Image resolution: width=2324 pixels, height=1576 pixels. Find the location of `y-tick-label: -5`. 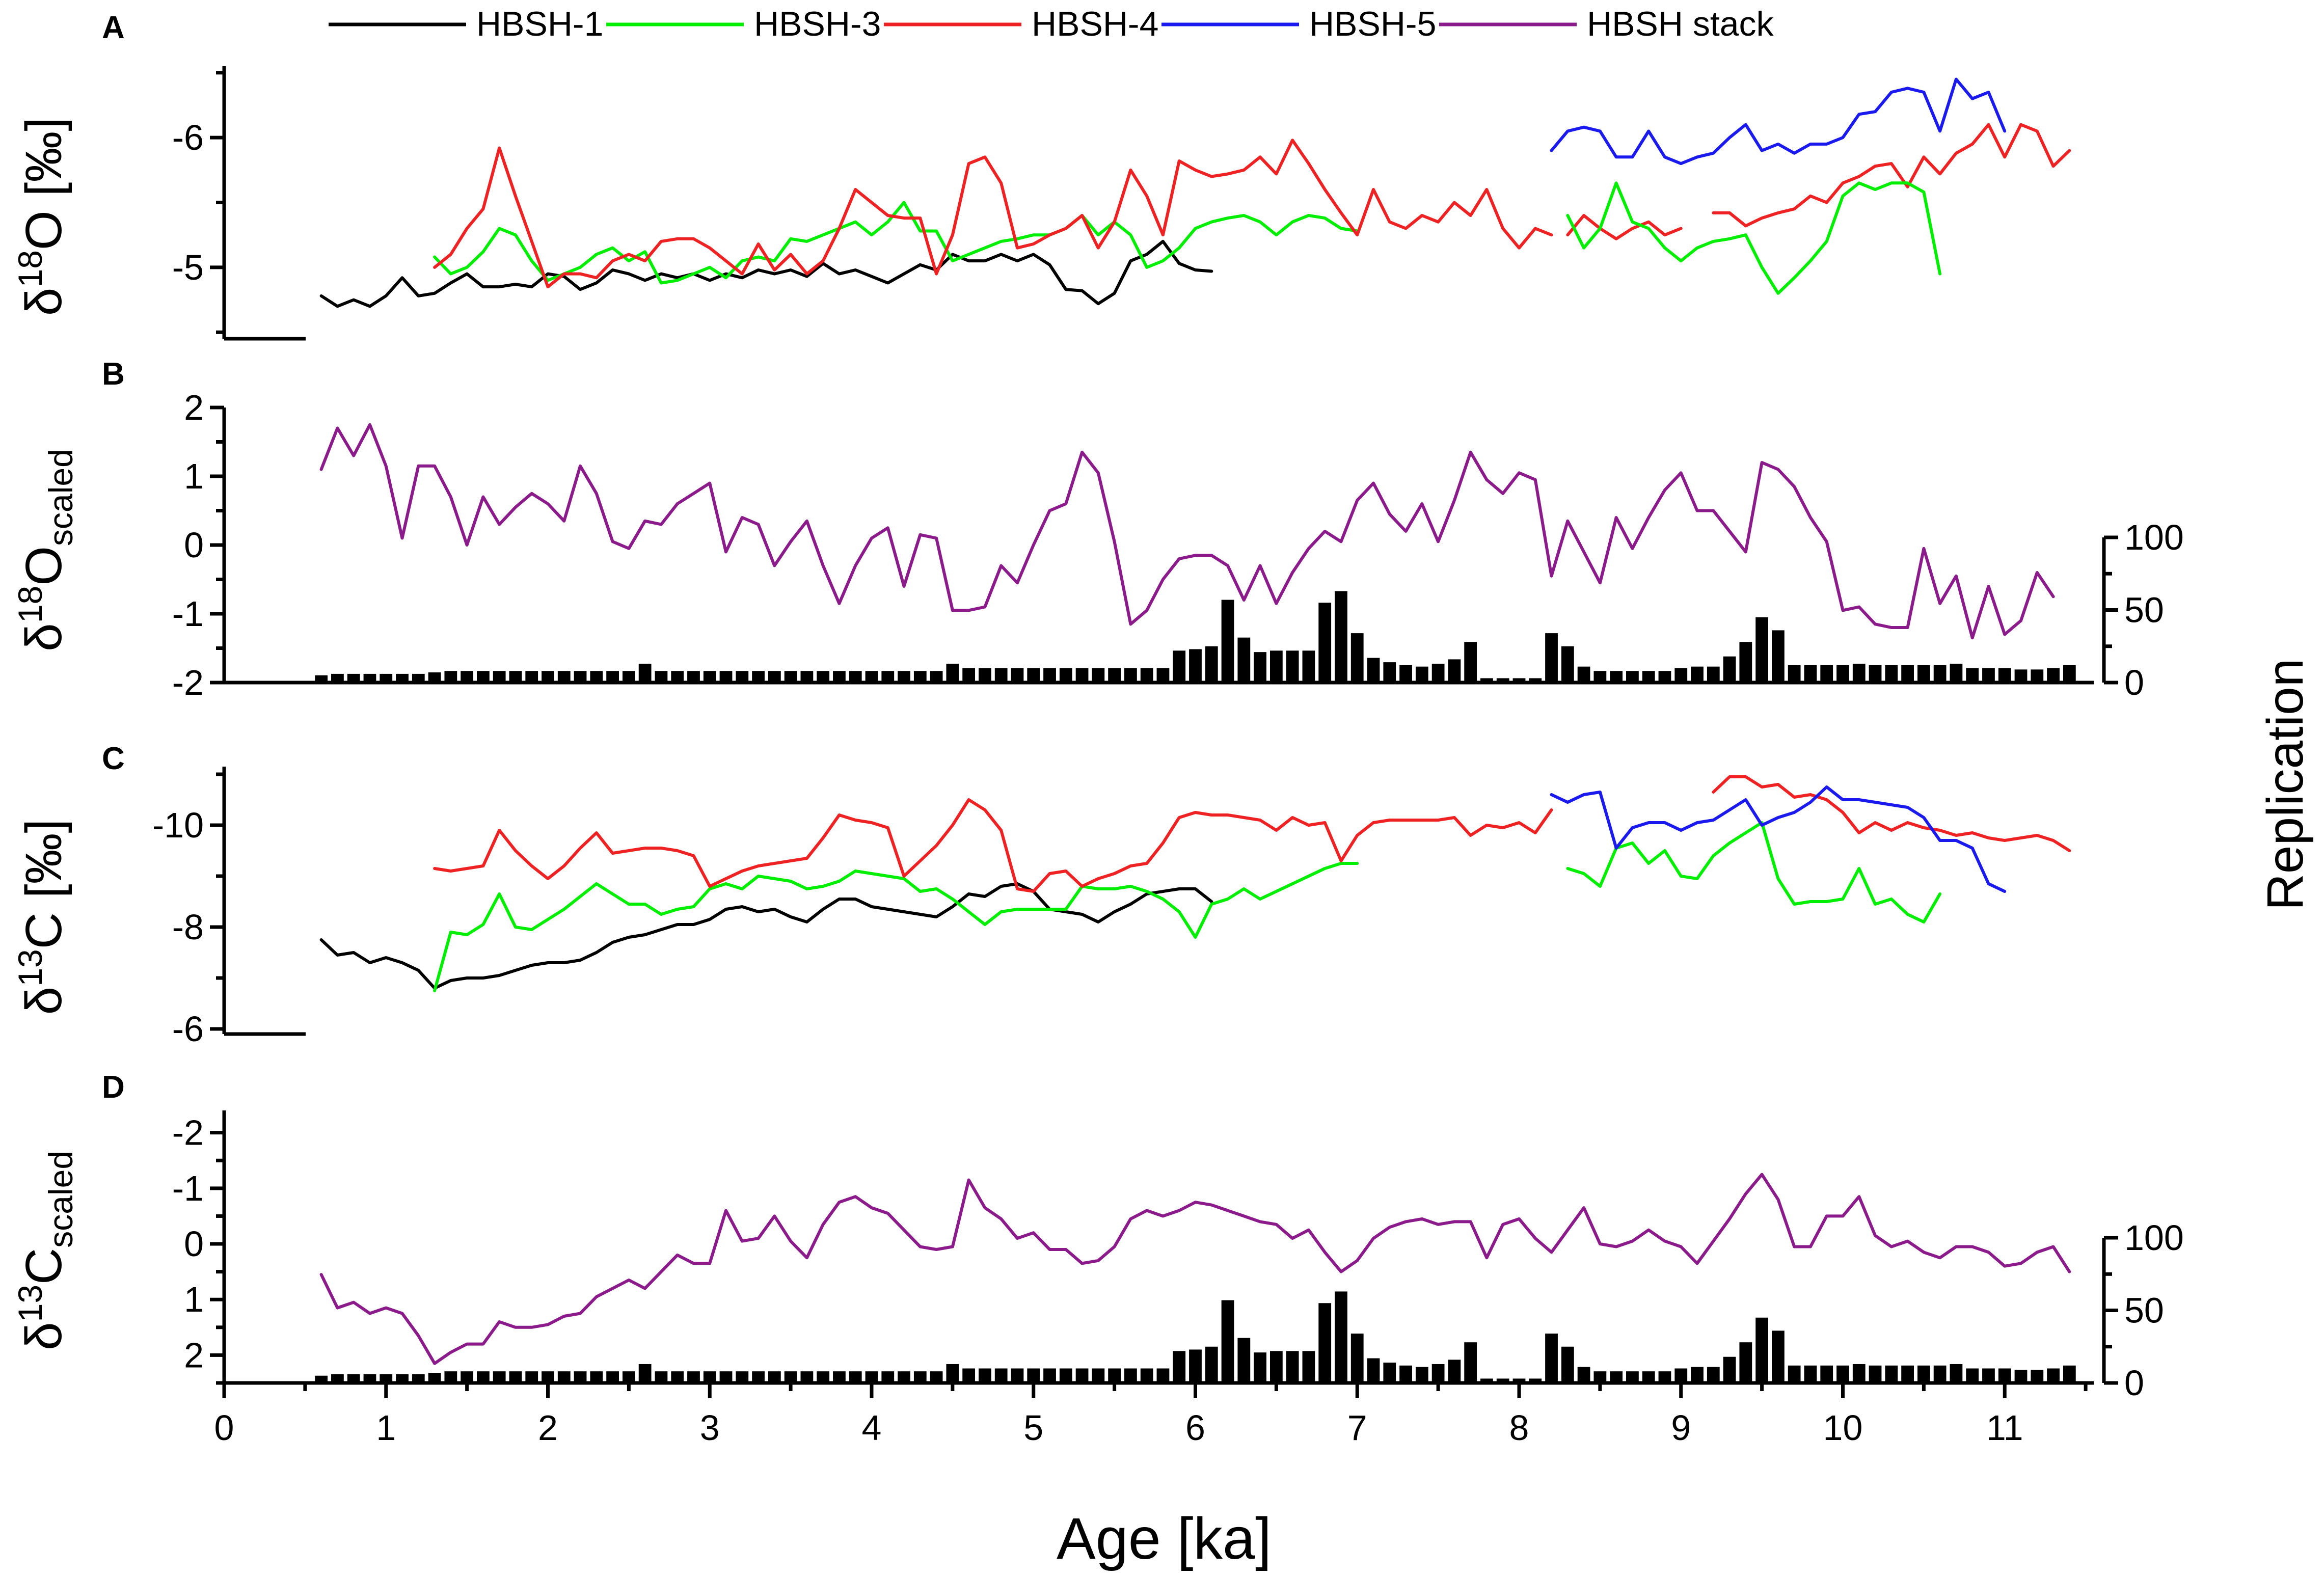

y-tick-label: -5 is located at coordinates (188, 267).